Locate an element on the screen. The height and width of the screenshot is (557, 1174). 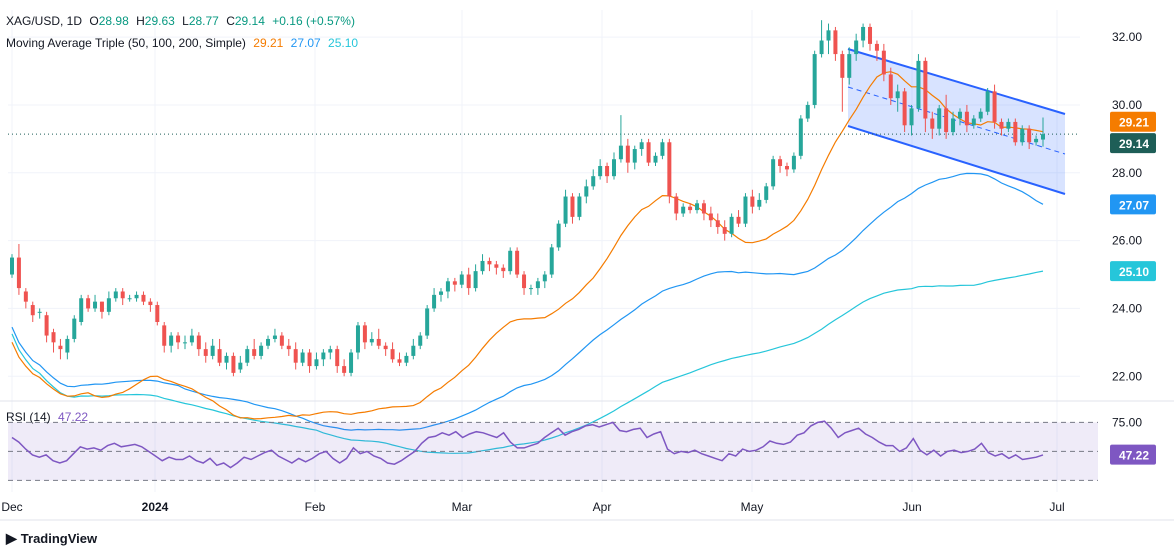
price-badge-last is located at coordinates (1133, 143).